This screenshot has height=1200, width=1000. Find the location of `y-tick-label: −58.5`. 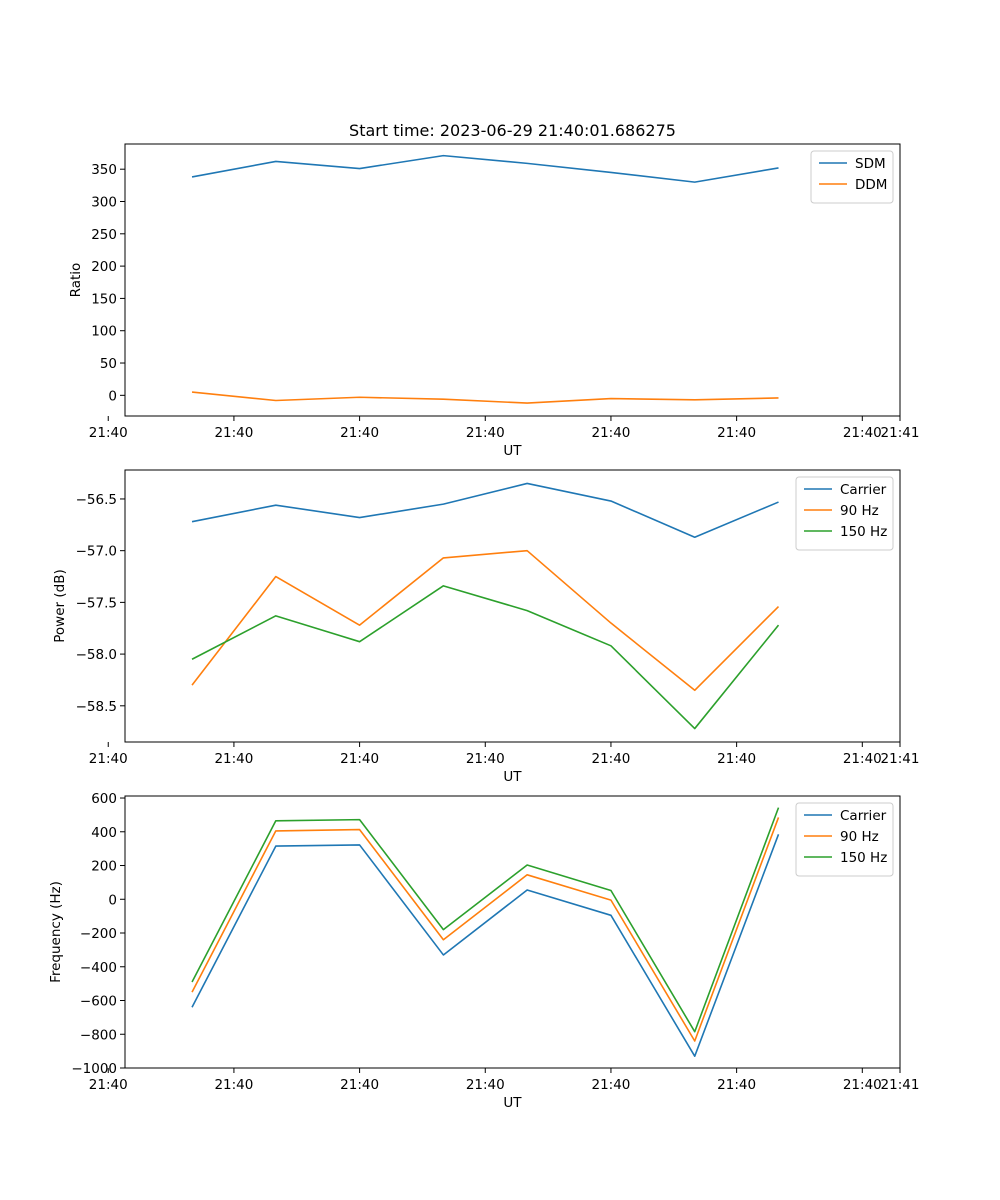

y-tick-label: −58.5 is located at coordinates (96, 707).